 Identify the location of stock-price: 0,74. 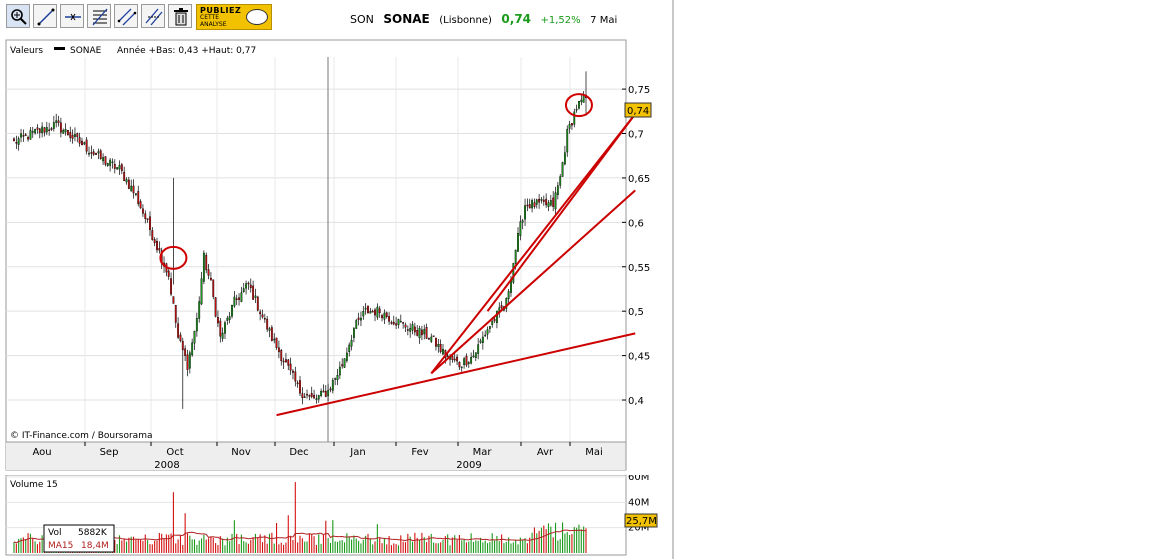
(516, 19).